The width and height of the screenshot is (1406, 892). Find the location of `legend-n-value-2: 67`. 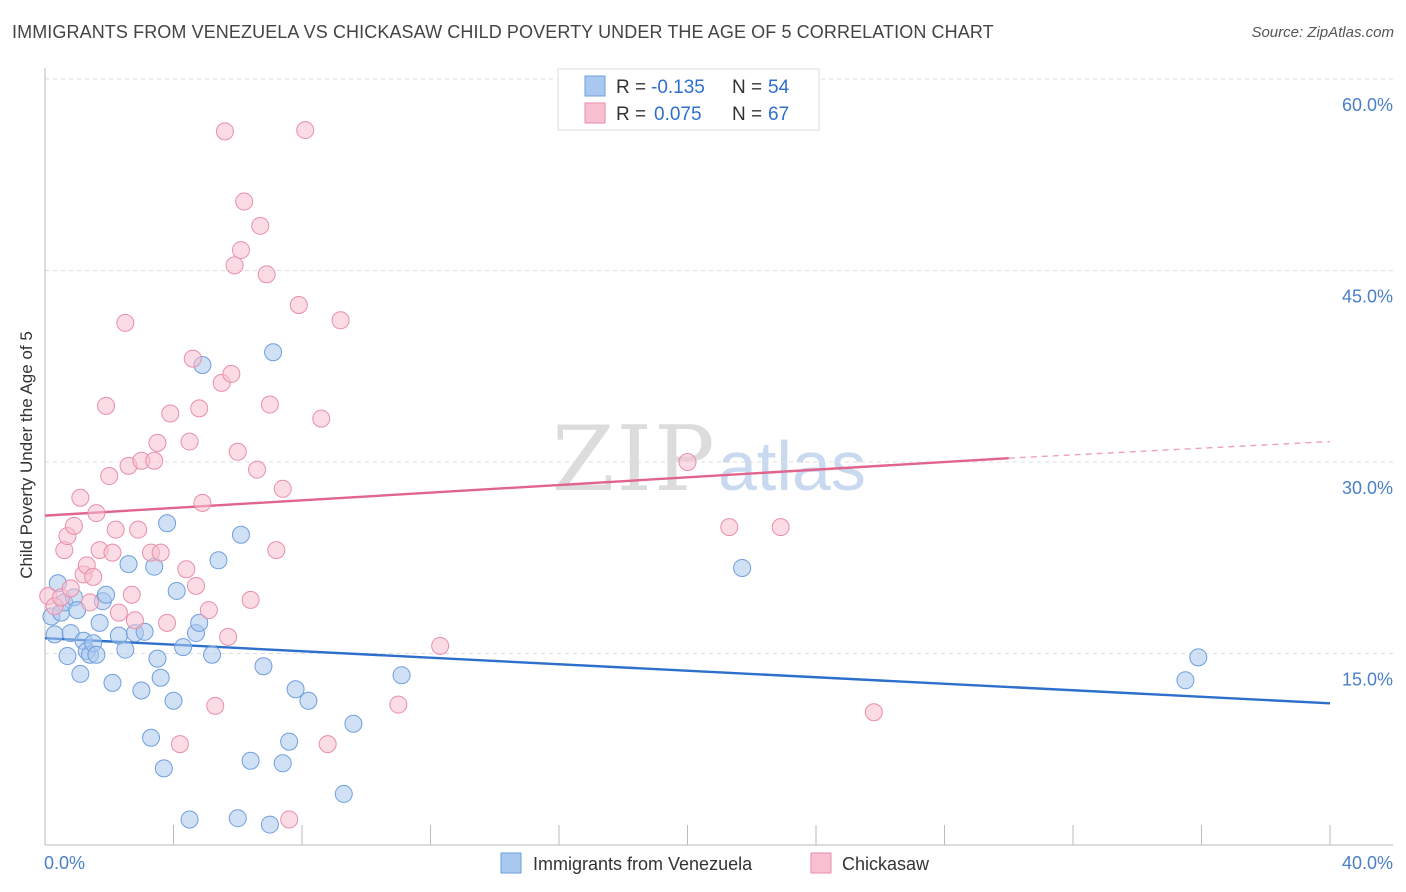

legend-n-value-2: 67 is located at coordinates (778, 114).